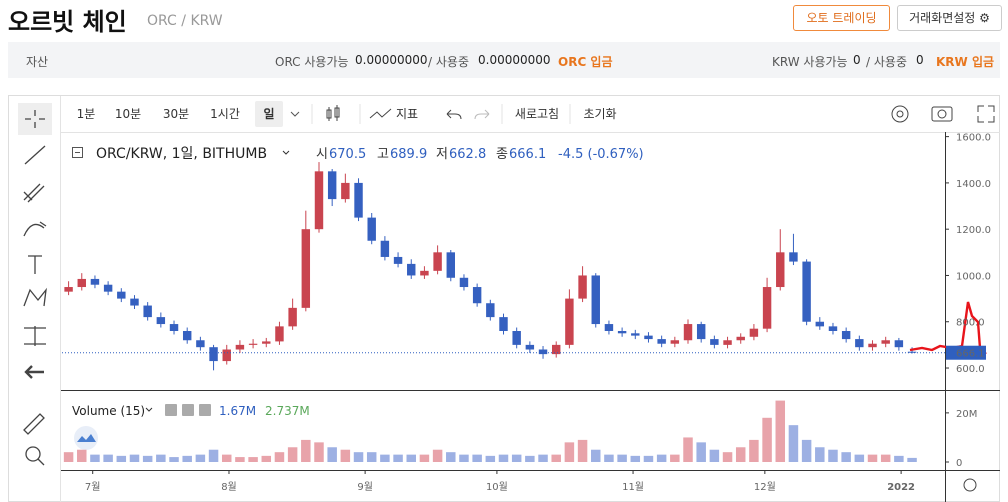 Image resolution: width=1008 pixels, height=502 pixels. I want to click on interval-selected-bg, so click(269, 114).